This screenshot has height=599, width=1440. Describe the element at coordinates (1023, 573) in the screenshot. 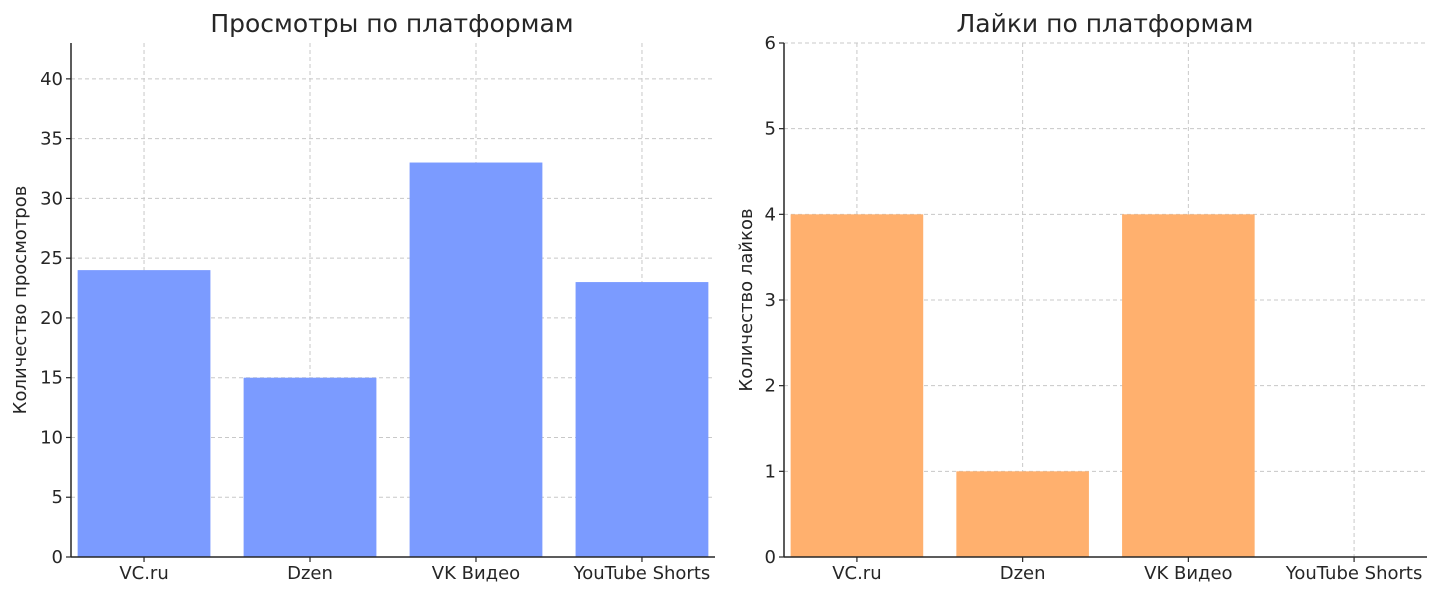

I see `likes-x-tick-label: Dzen` at that location.